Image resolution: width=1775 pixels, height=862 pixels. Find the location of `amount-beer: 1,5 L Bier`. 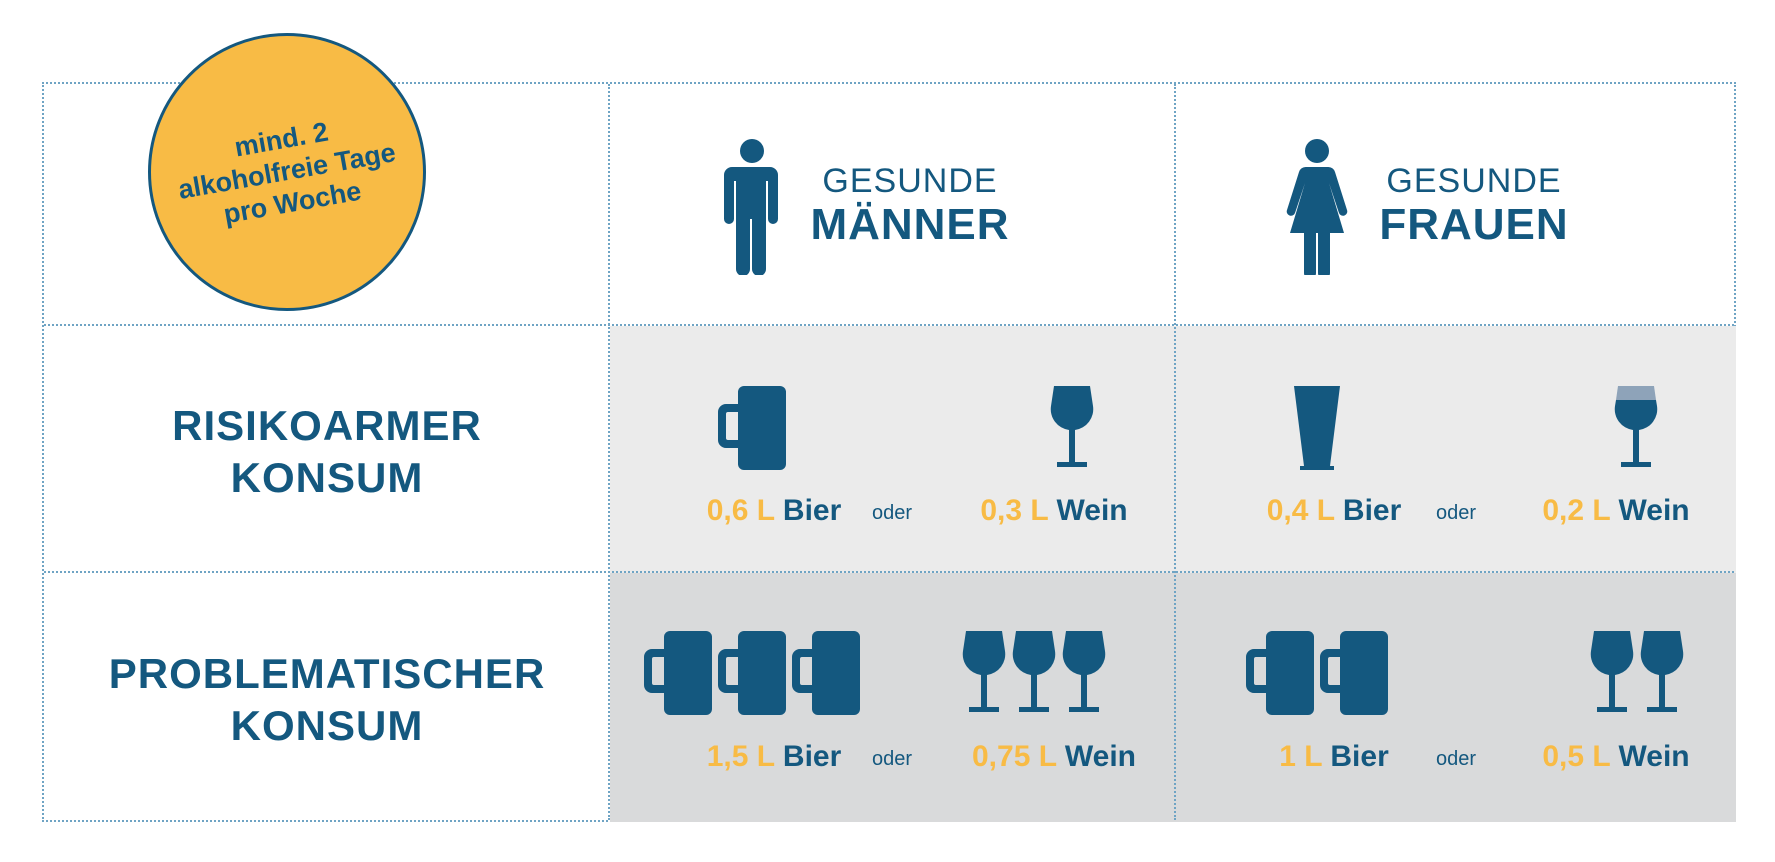

amount-beer: 1,5 L Bier is located at coordinates (774, 757).